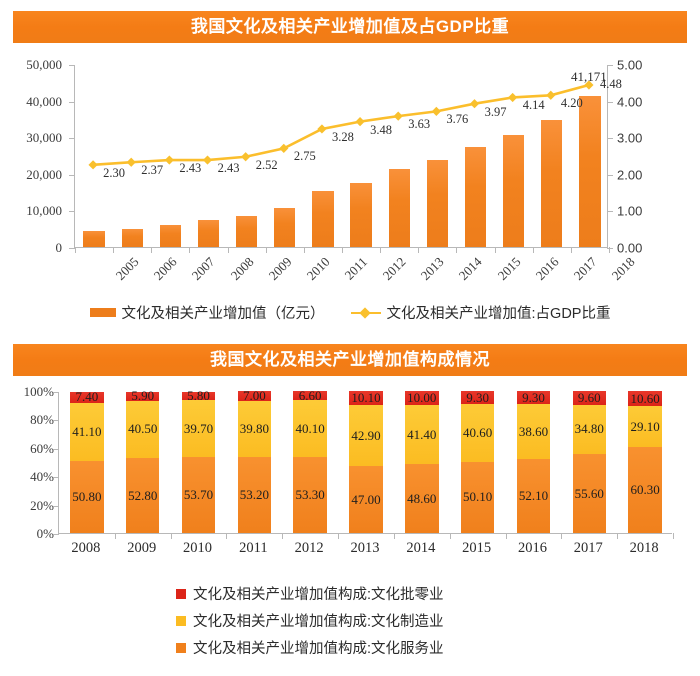  What do you see at coordinates (34, 155) in the screenshot?
I see `chart1-left-axis-labels: 0 10,000 20,000 30,000 40,000 50,000` at bounding box center [34, 155].